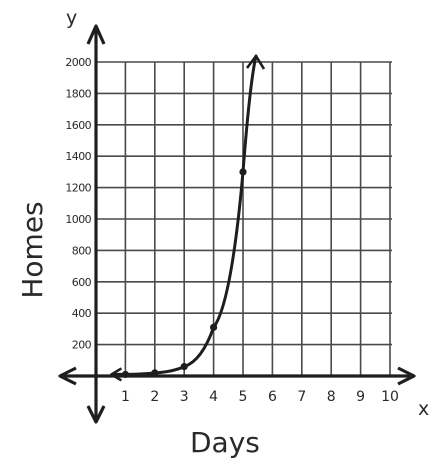 The image size is (435, 475). Describe the element at coordinates (78, 62) in the screenshot. I see `y-tick-label: 2000` at that location.